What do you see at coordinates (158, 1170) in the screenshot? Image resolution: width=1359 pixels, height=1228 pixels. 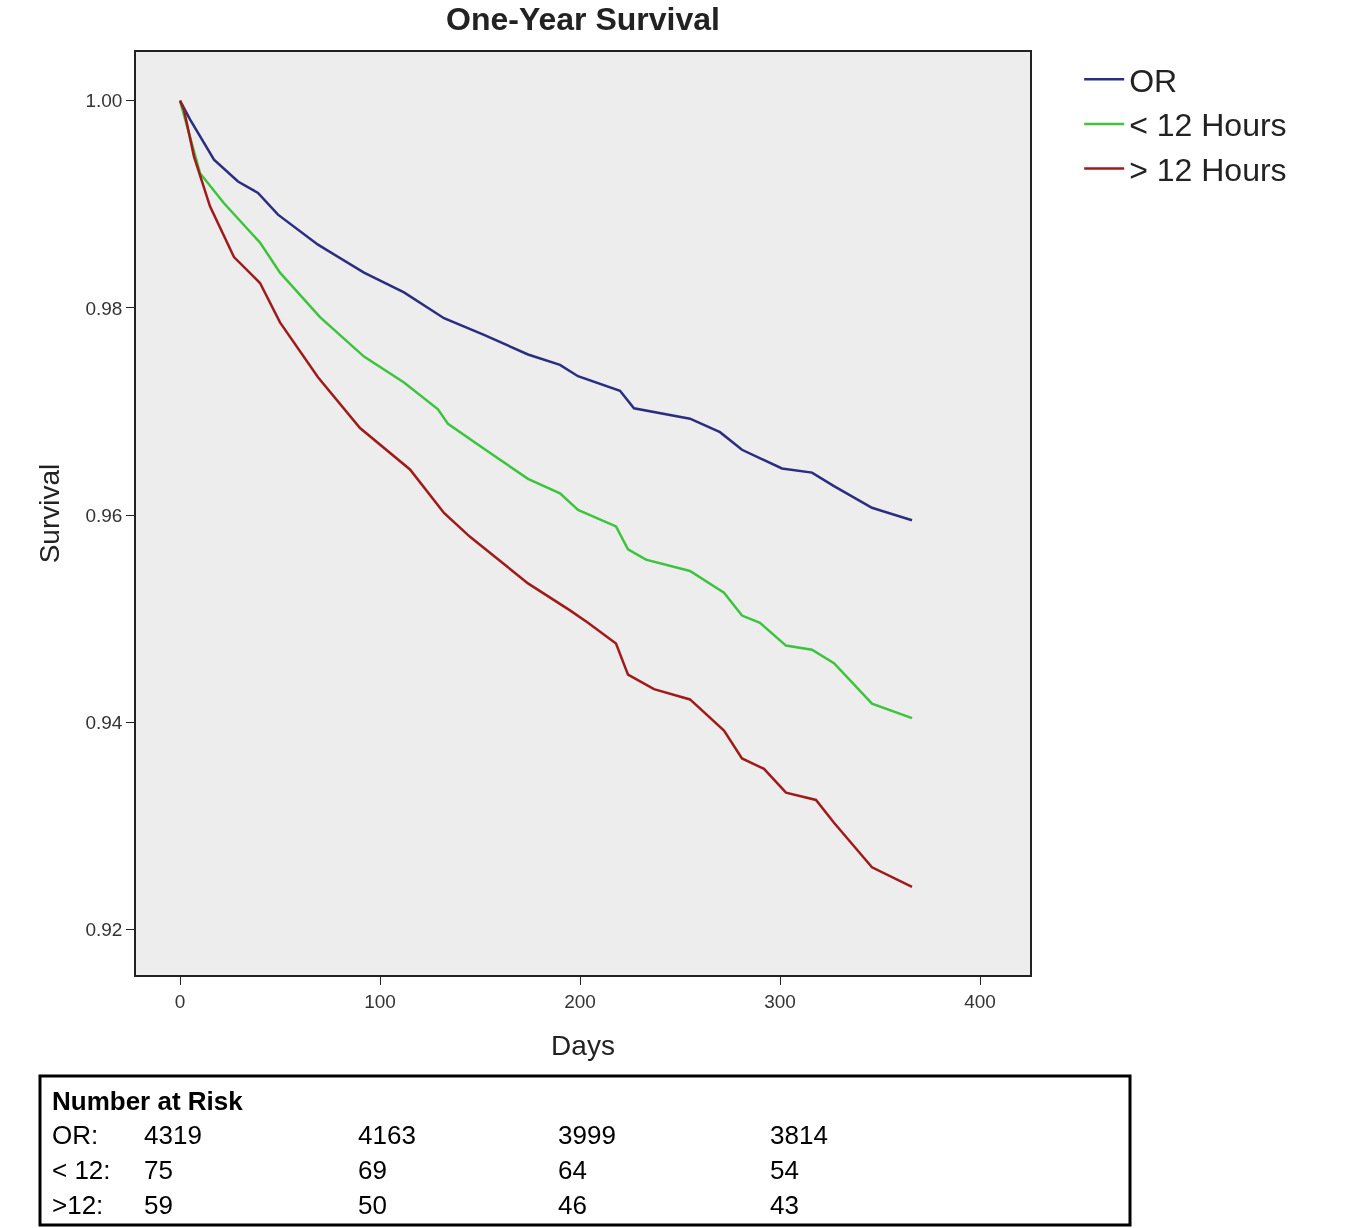 I see `text: 75` at bounding box center [158, 1170].